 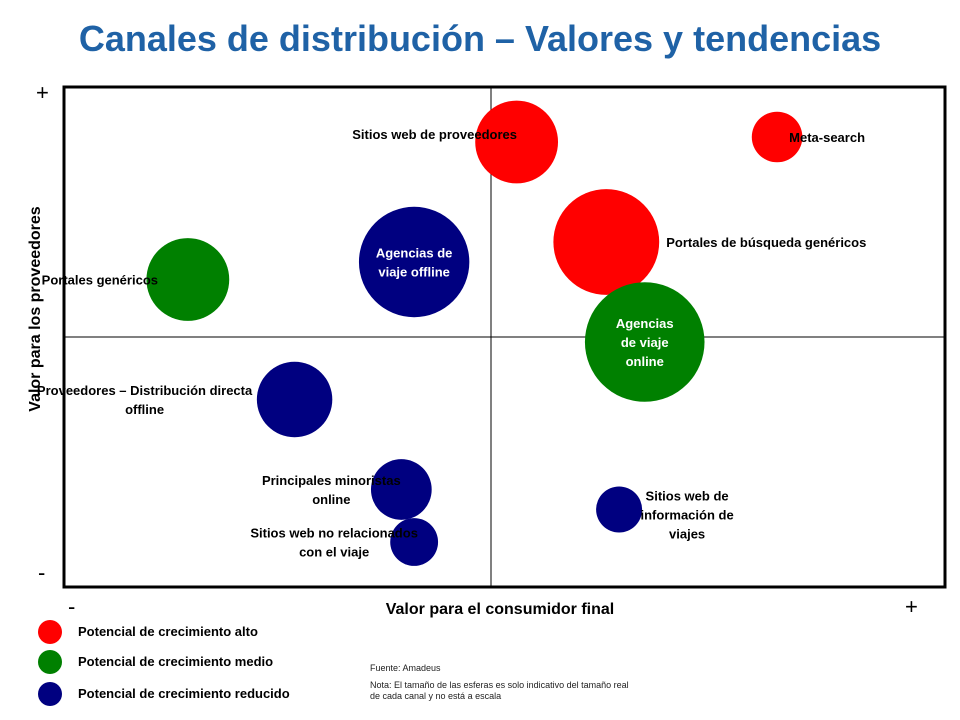 What do you see at coordinates (50, 694) in the screenshot?
I see `legend-marker-low` at bounding box center [50, 694].